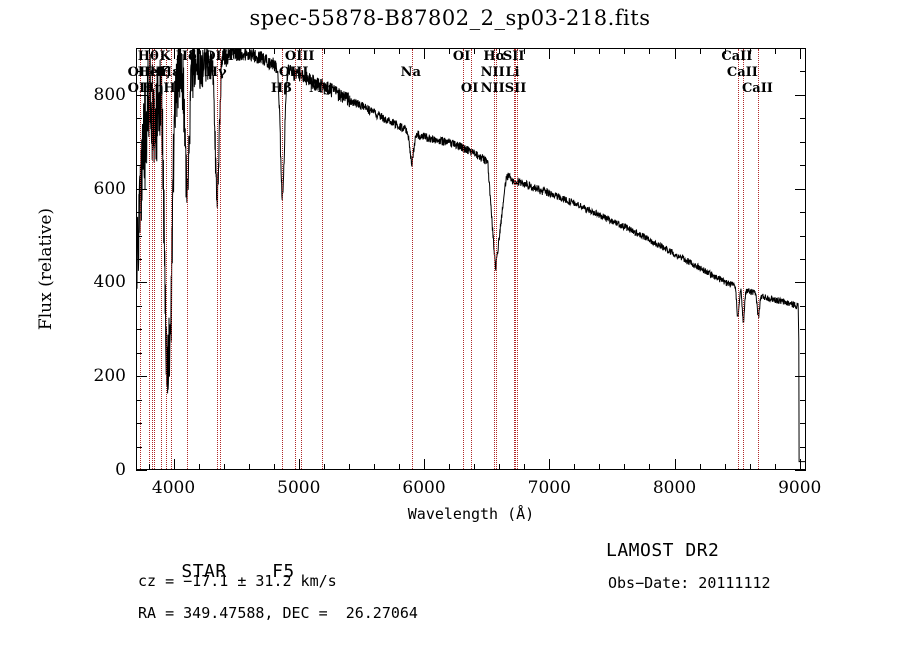  What do you see at coordinates (139, 72) in the screenshot?
I see `spectral-line-label: OII` at bounding box center [139, 72].